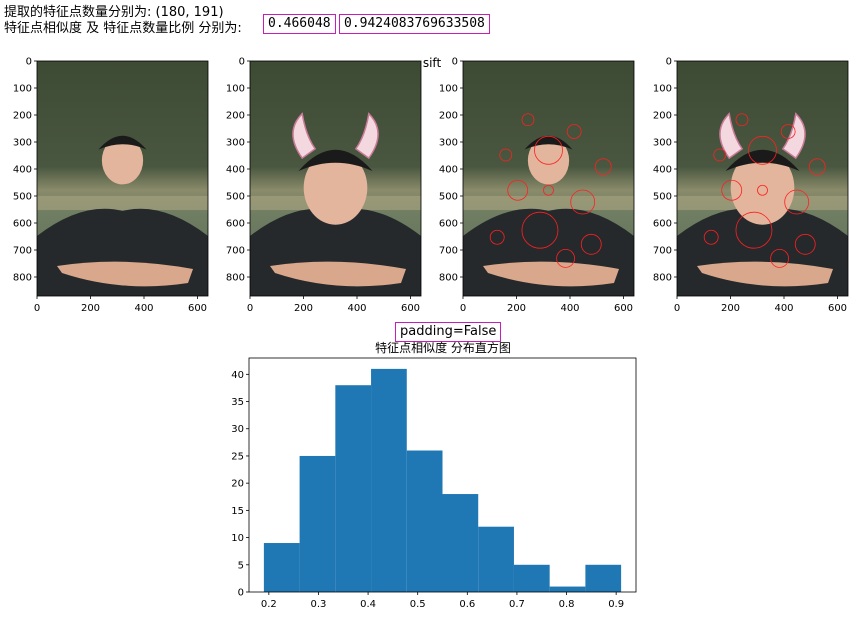 The image size is (857, 634). I want to click on x-tick-label: 0.9, so click(616, 604).